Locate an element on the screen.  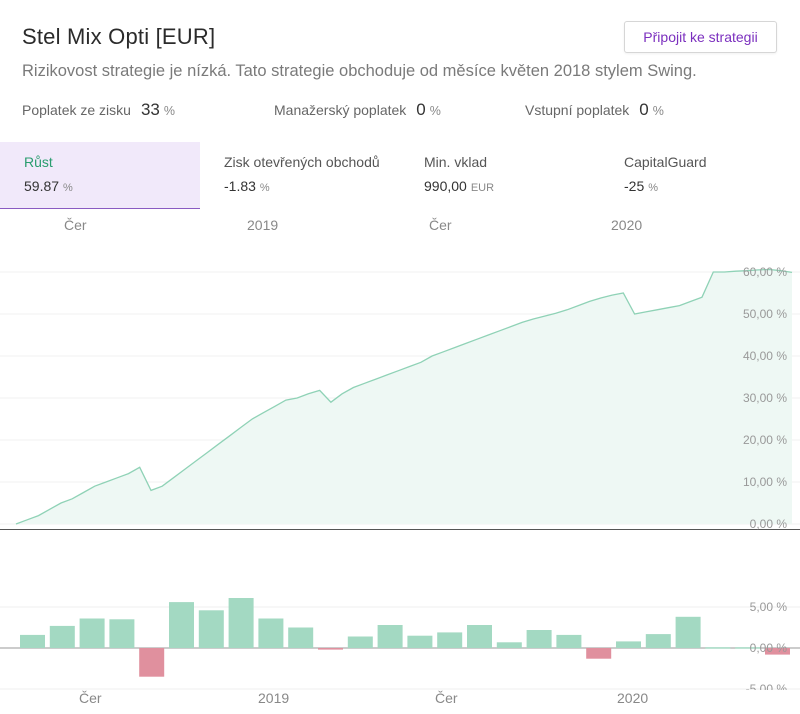
fee-label: Poplatek ze zisku is located at coordinates (76, 110).